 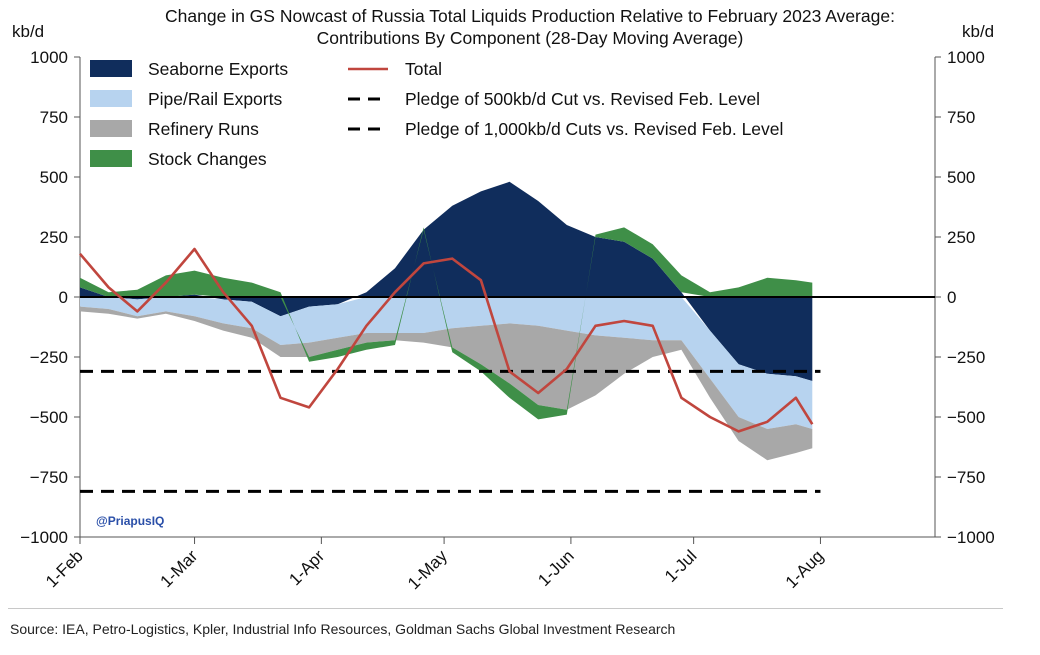 I want to click on y-tick-label-left: 750, so click(x=54, y=117).